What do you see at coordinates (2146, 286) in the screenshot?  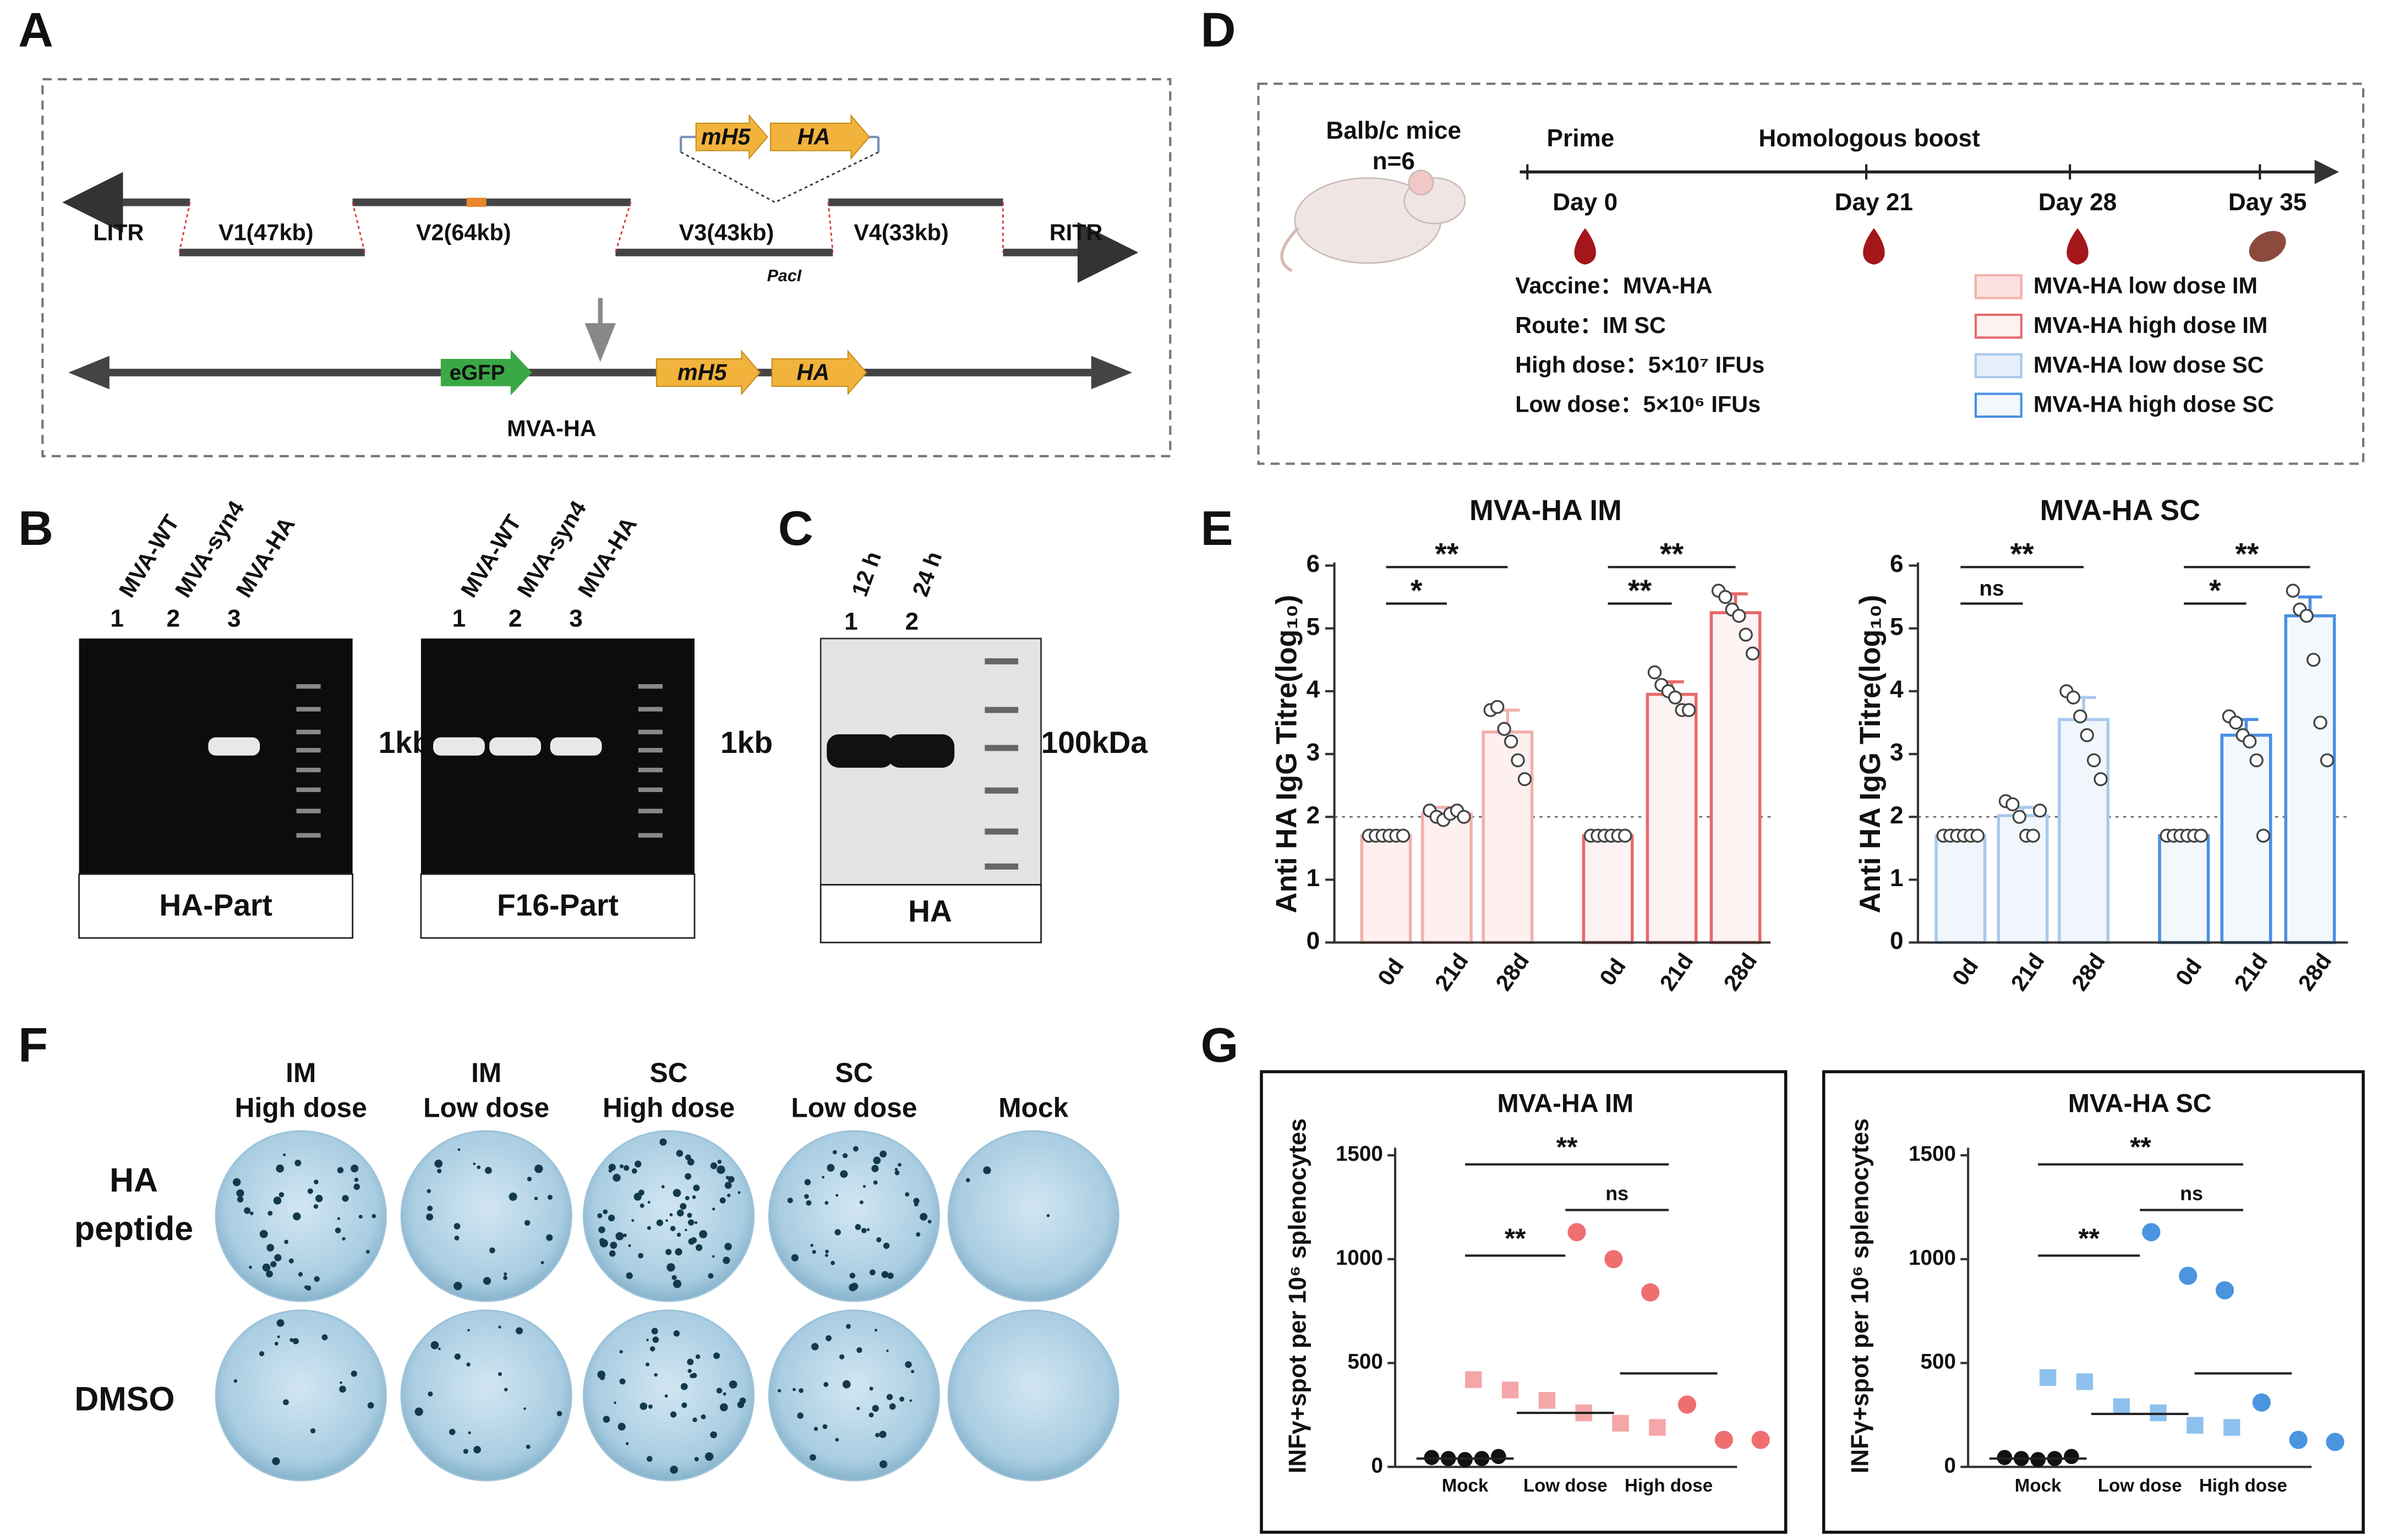 I see `legend-label: MVA-HA low dose IM` at bounding box center [2146, 286].